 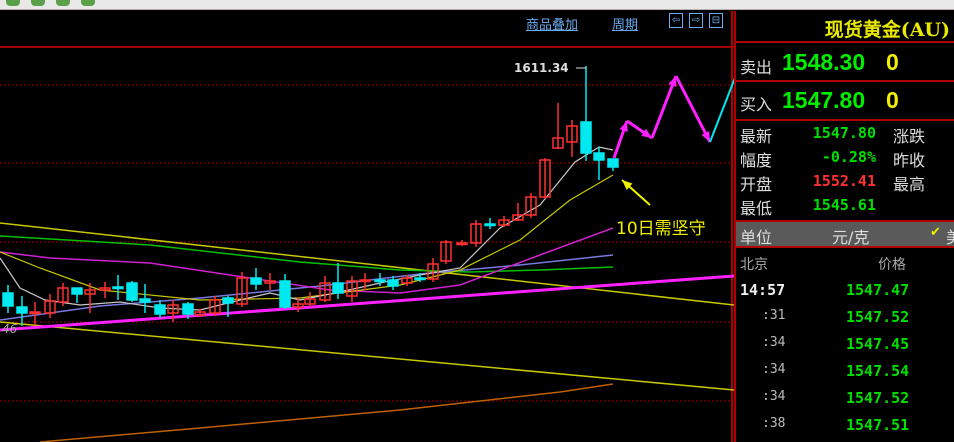 I want to click on stat-value: 1552.41, so click(x=844, y=181).